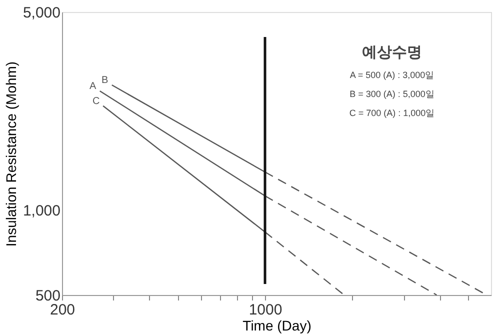 The image size is (499, 335). I want to click on series-label: B, so click(105, 80).